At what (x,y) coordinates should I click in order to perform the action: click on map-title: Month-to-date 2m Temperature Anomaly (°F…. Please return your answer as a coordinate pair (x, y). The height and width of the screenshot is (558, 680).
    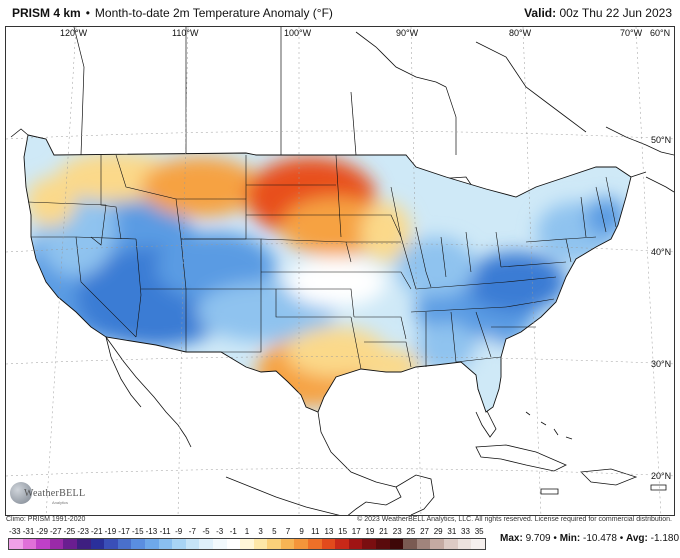
    Looking at the image, I should click on (213, 13).